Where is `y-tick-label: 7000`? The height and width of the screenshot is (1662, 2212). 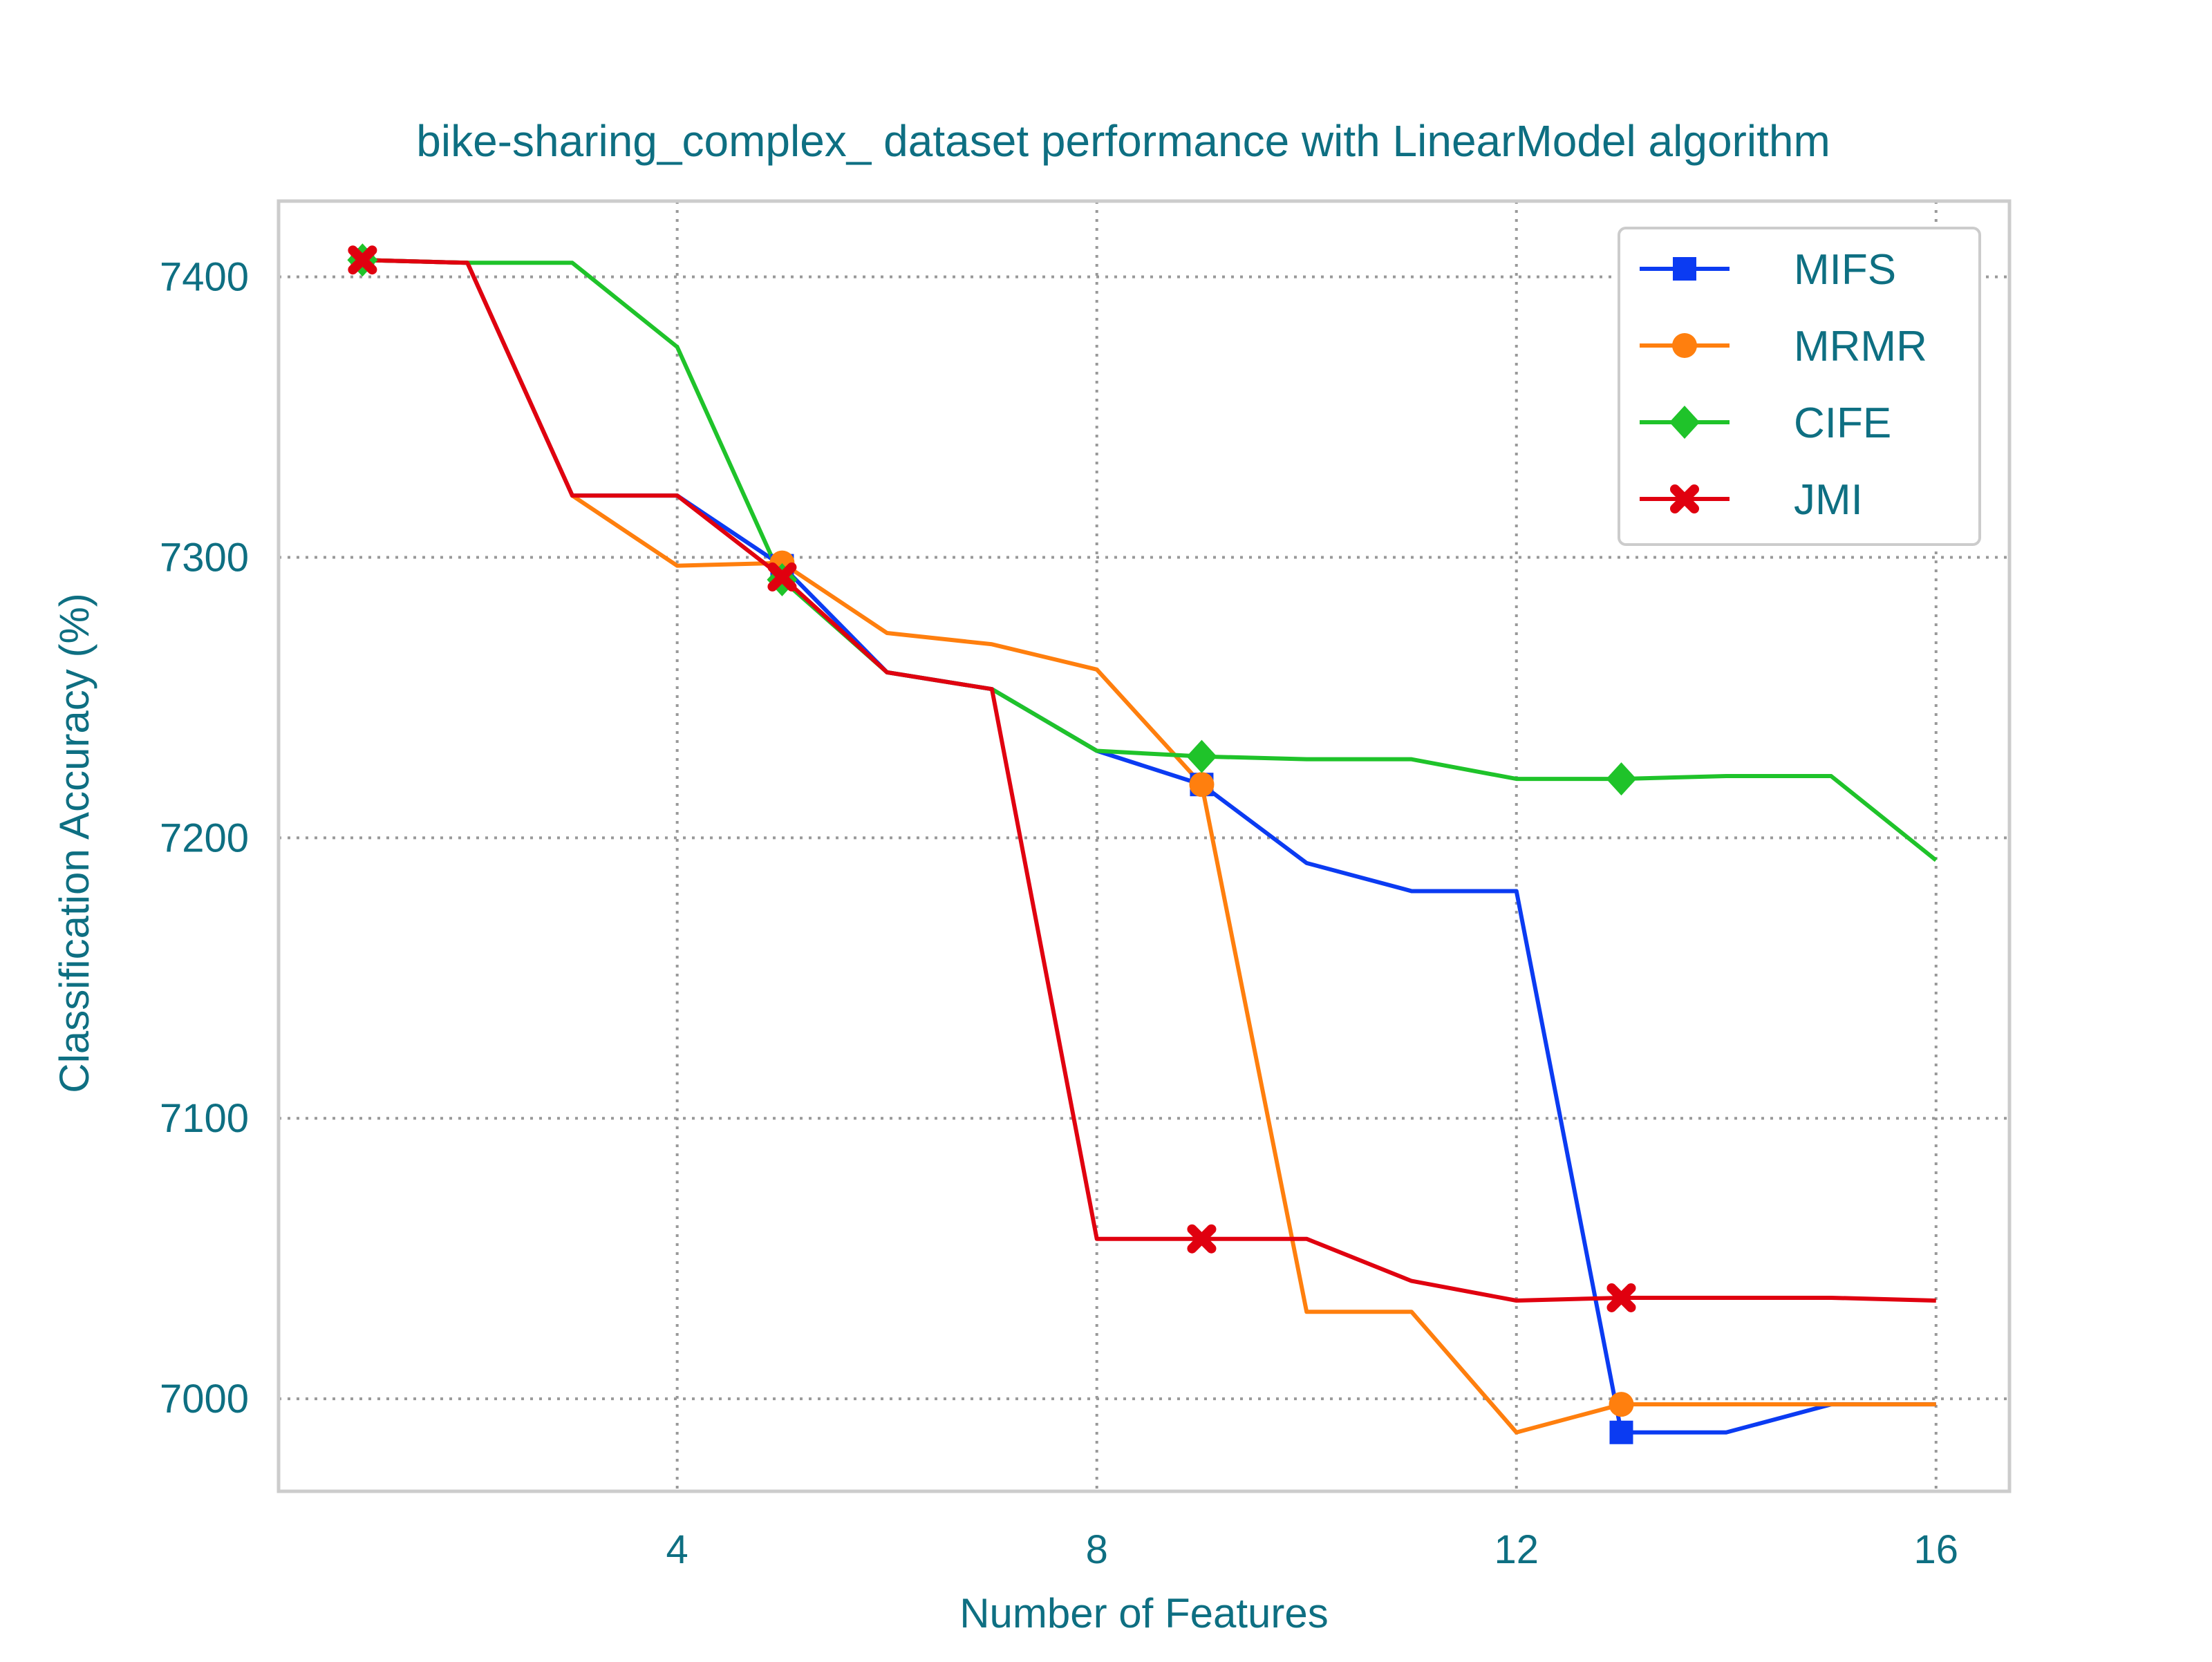 y-tick-label: 7000 is located at coordinates (204, 1399).